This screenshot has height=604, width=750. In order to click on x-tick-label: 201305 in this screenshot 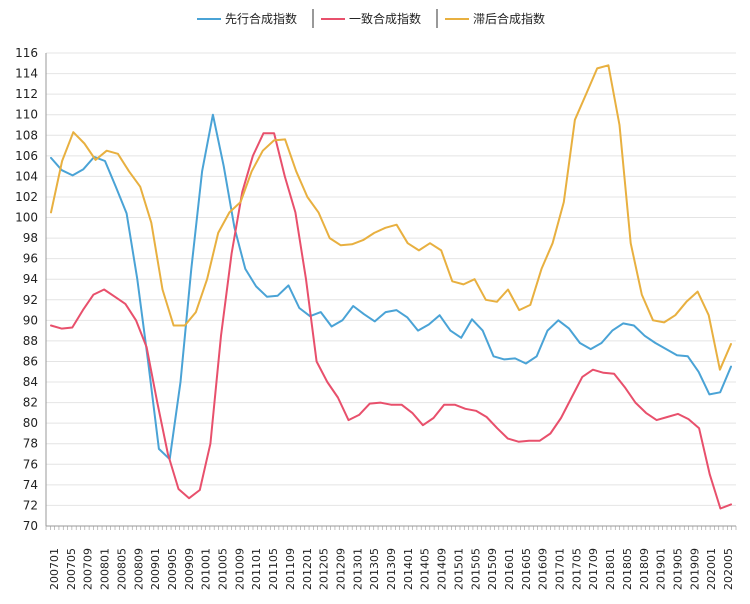, I will do `click(374, 569)`.